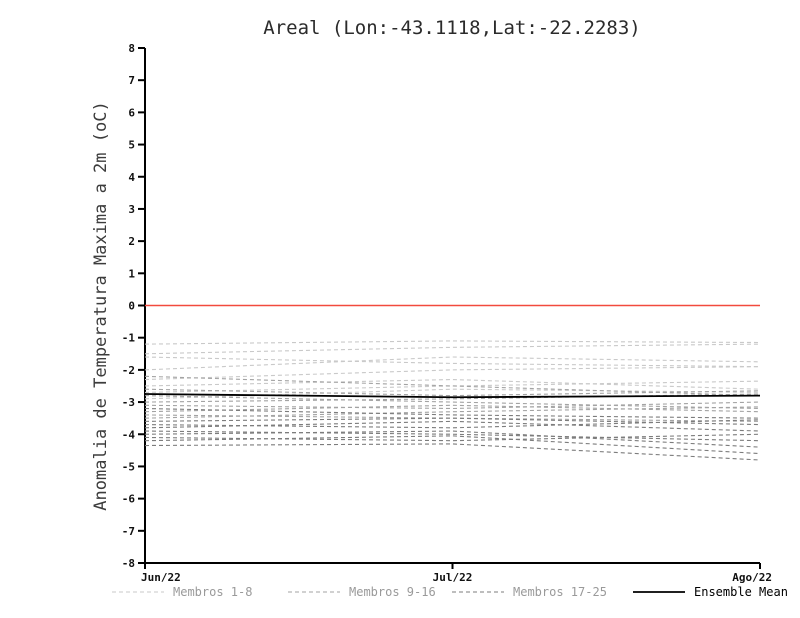  Describe the element at coordinates (212, 592) in the screenshot. I see `legend-label: Membros 1-8` at that location.